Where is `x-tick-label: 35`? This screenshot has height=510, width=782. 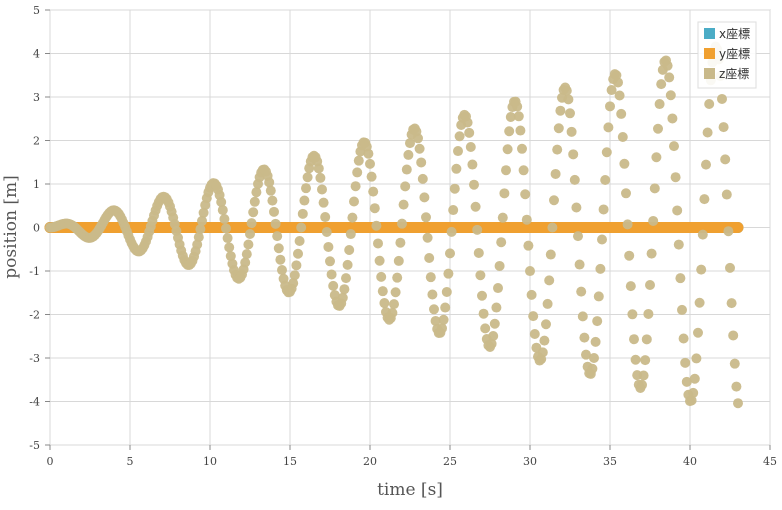 x-tick-label: 35 is located at coordinates (610, 461).